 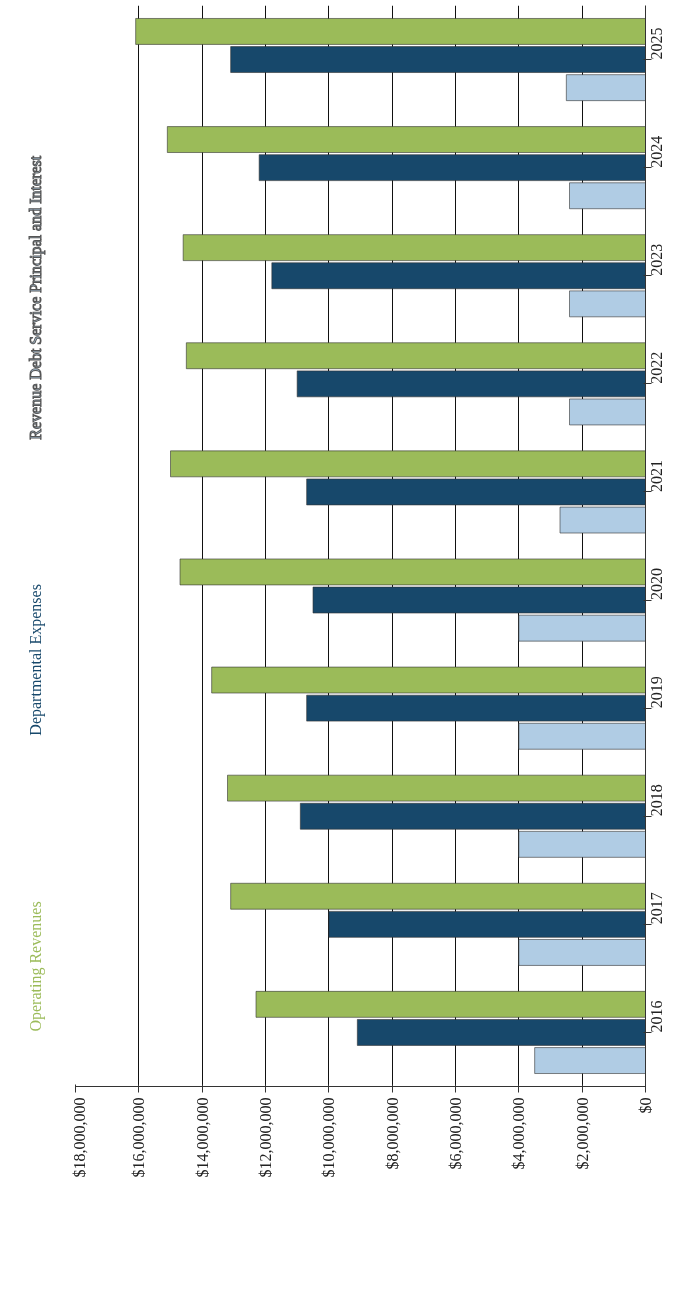 What do you see at coordinates (656, 151) in the screenshot?
I see `y-tick-label: 2024` at bounding box center [656, 151].